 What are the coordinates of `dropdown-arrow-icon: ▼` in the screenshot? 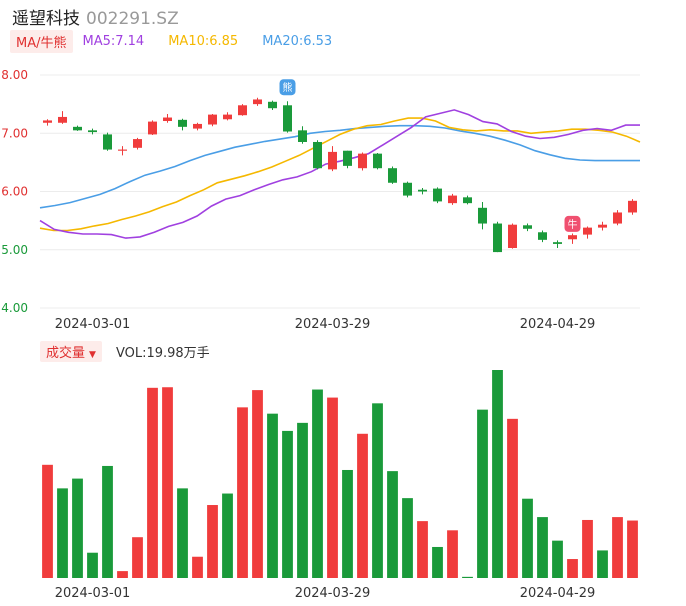 It's located at (92, 354).